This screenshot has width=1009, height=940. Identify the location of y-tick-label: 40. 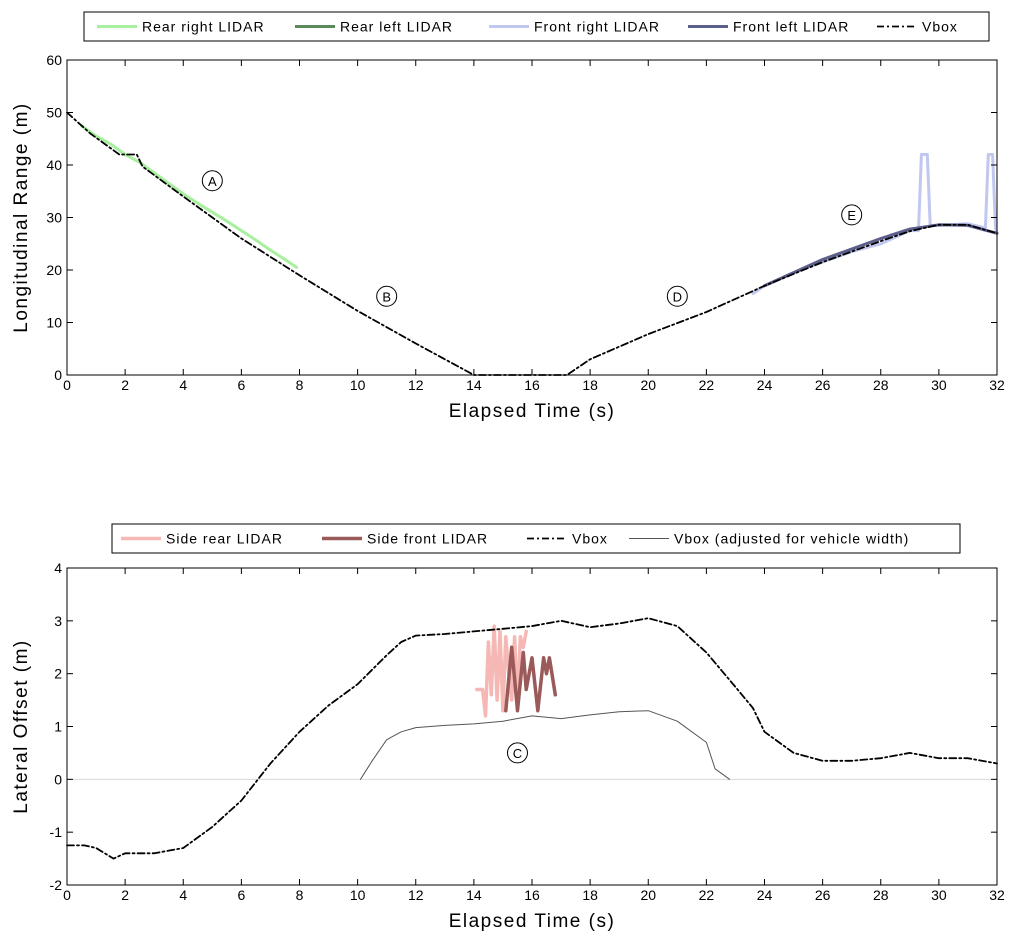
(54, 165).